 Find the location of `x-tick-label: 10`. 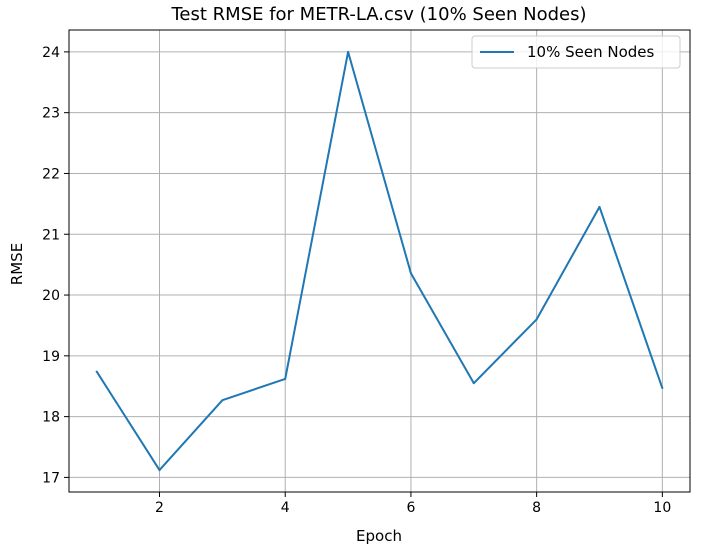

x-tick-label: 10 is located at coordinates (662, 508).